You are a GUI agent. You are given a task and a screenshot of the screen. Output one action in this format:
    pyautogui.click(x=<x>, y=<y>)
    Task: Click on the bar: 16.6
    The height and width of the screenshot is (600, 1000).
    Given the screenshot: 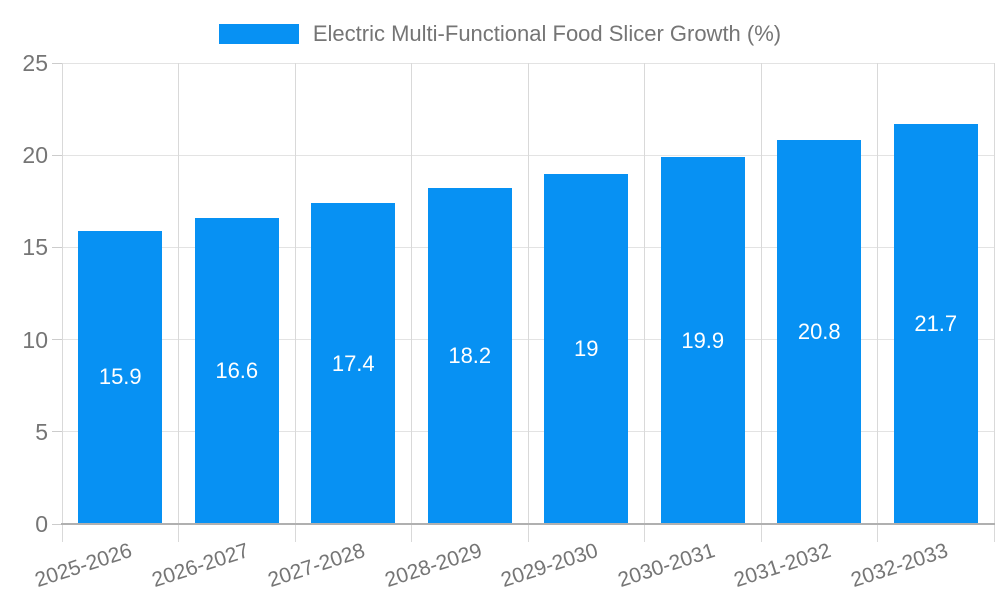 What is the action you would take?
    pyautogui.click(x=236, y=370)
    